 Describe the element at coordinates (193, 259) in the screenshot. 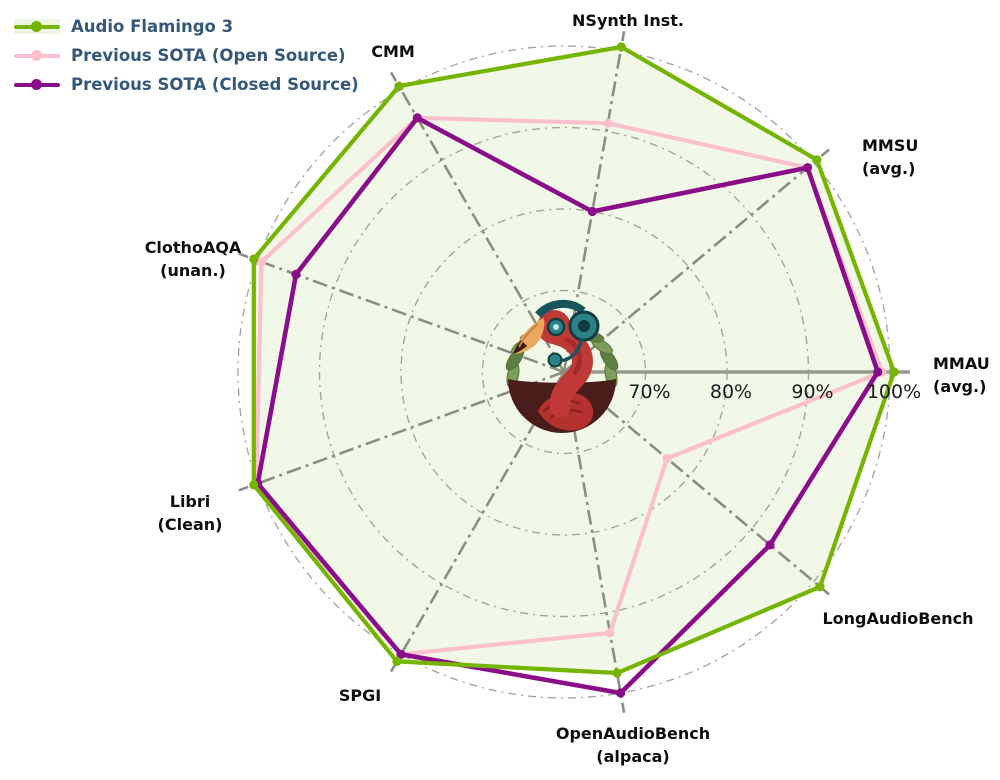

I see `axis-label-clothoaqa-unan: ClothoAQA (unan.)` at that location.